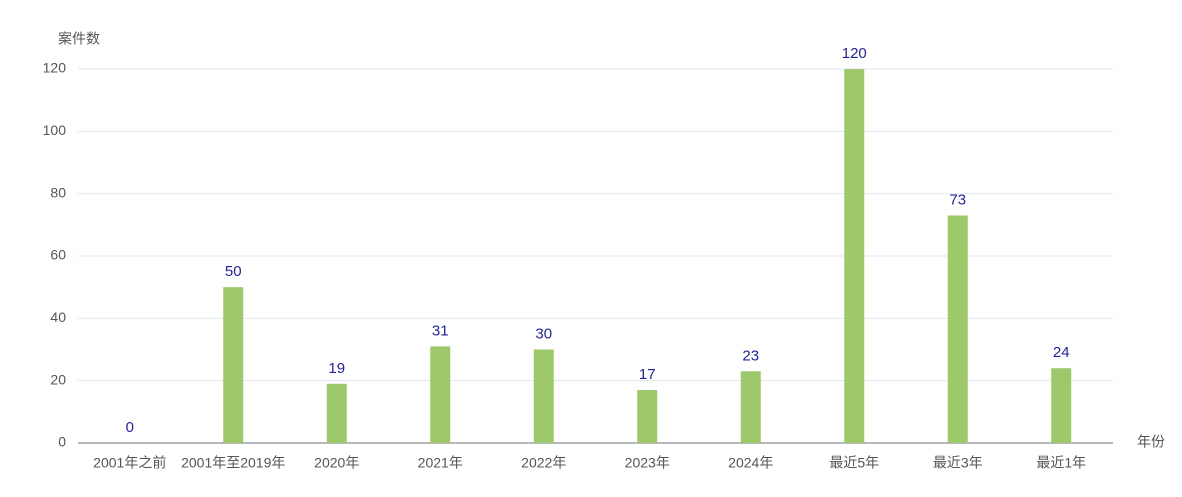 Image resolution: width=1182 pixels, height=497 pixels. Describe the element at coordinates (62, 442) in the screenshot. I see `y-tick-label: 0` at that location.